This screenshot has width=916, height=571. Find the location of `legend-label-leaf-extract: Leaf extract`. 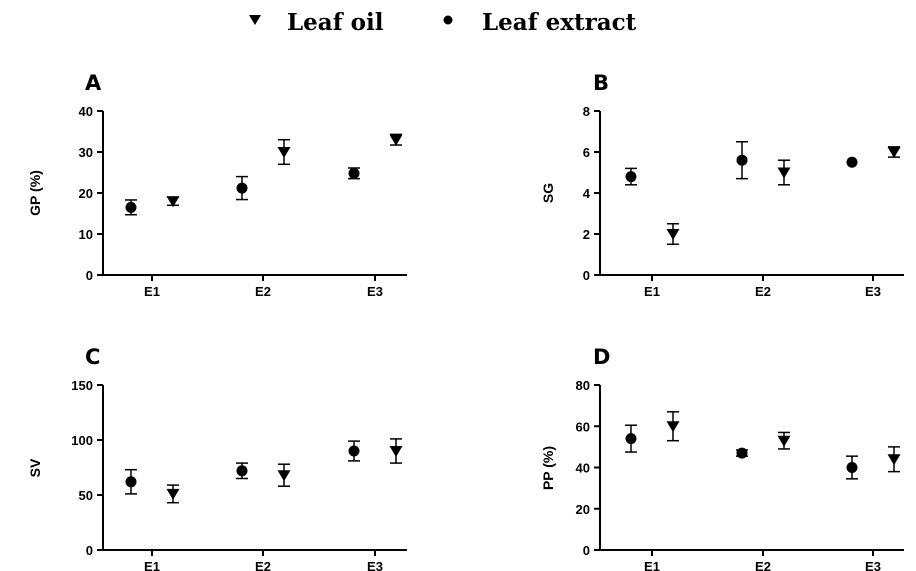

legend-label-leaf-extract: Leaf extract is located at coordinates (559, 22).